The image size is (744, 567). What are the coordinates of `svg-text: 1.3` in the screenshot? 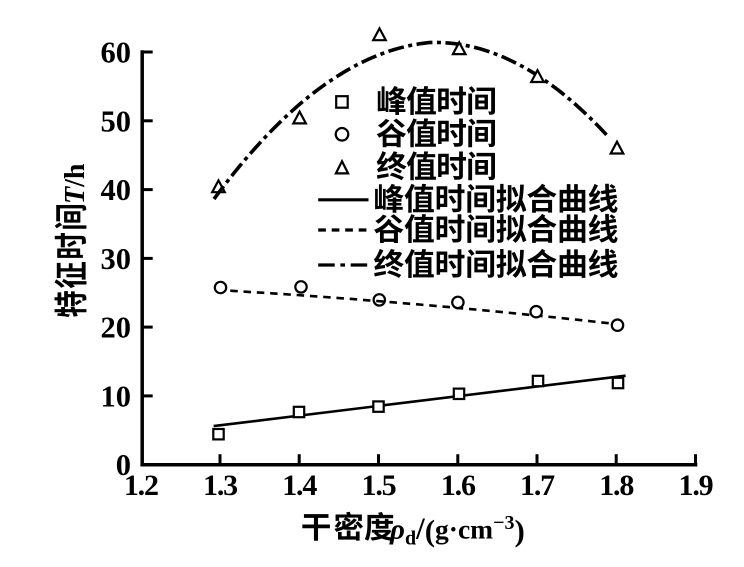 It's located at (220, 485).